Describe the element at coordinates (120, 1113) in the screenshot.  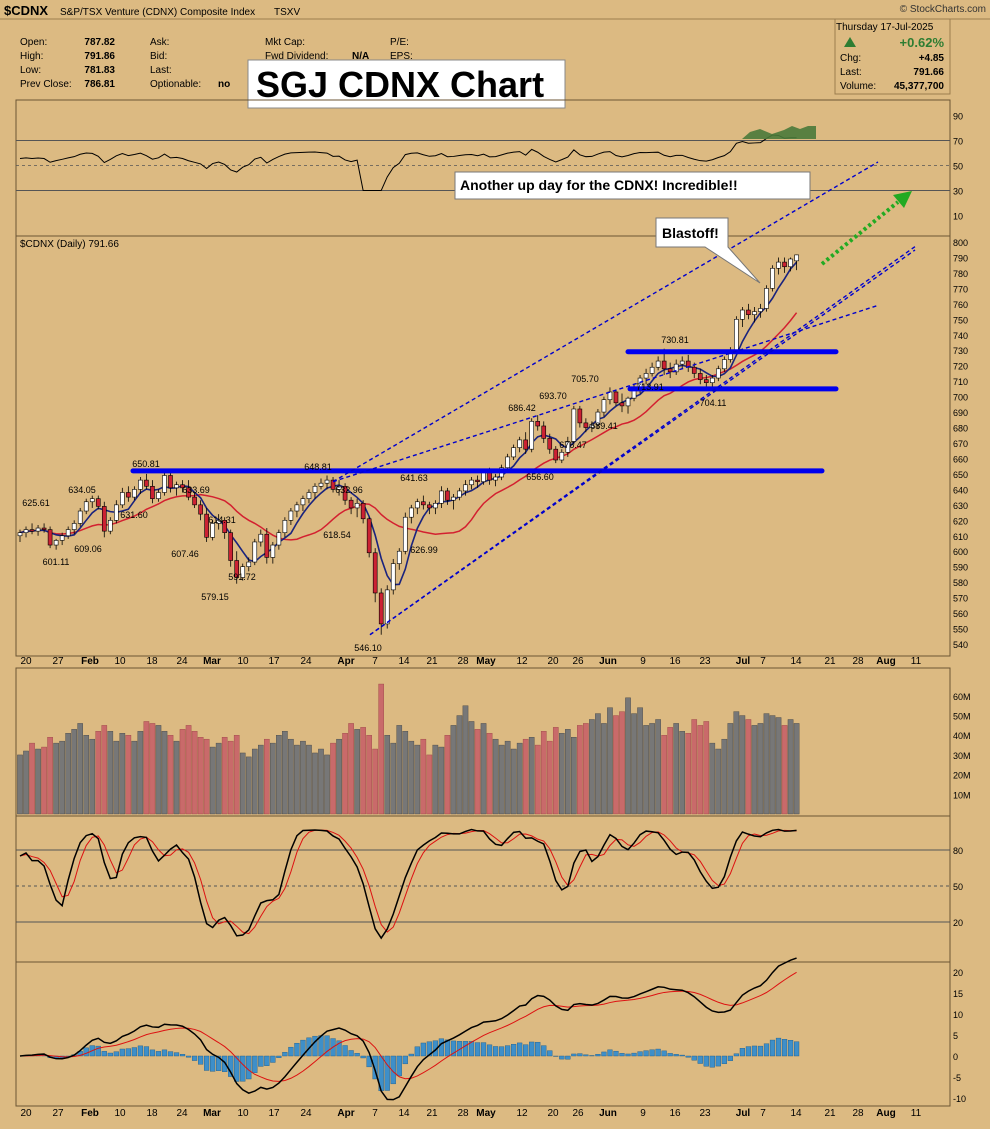
I see `x-tick-label: 10` at that location.